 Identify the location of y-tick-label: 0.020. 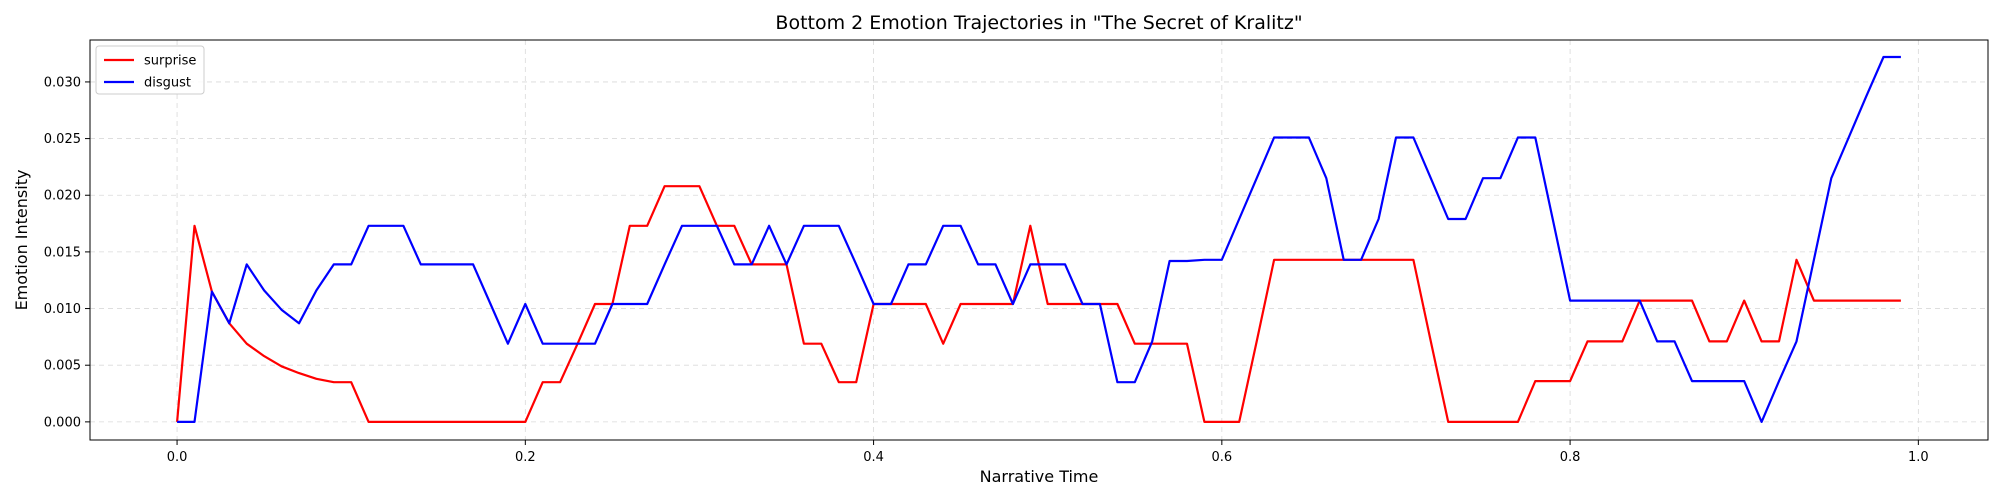
(62, 196).